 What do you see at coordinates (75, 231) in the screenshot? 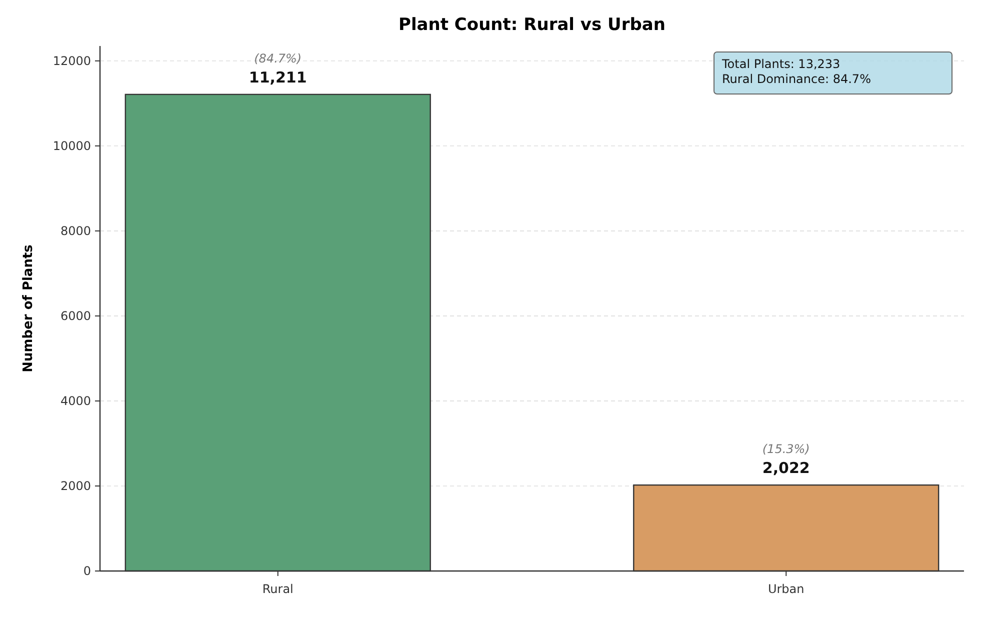
I see `y-tick-label: 8000` at bounding box center [75, 231].